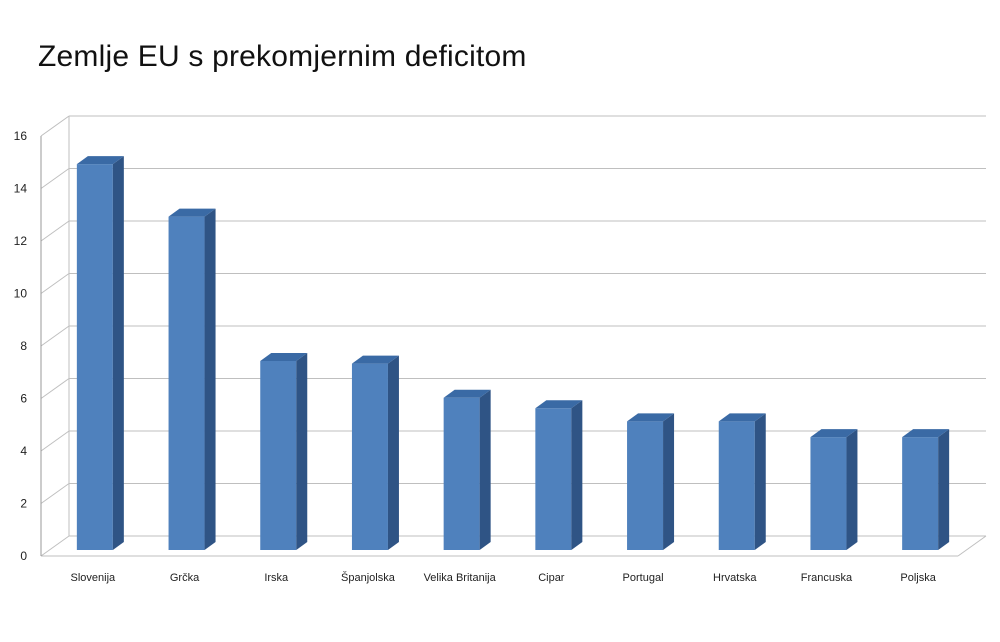  I want to click on x-tick-label: Portugal, so click(643, 578).